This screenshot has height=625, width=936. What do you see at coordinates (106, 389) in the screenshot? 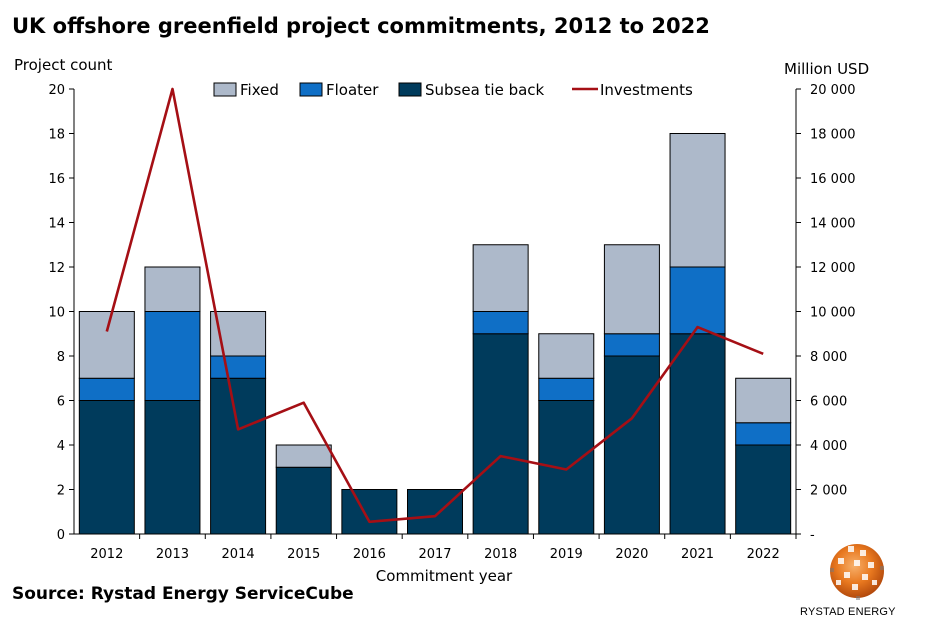
I see `bar-floater-2012` at bounding box center [106, 389].